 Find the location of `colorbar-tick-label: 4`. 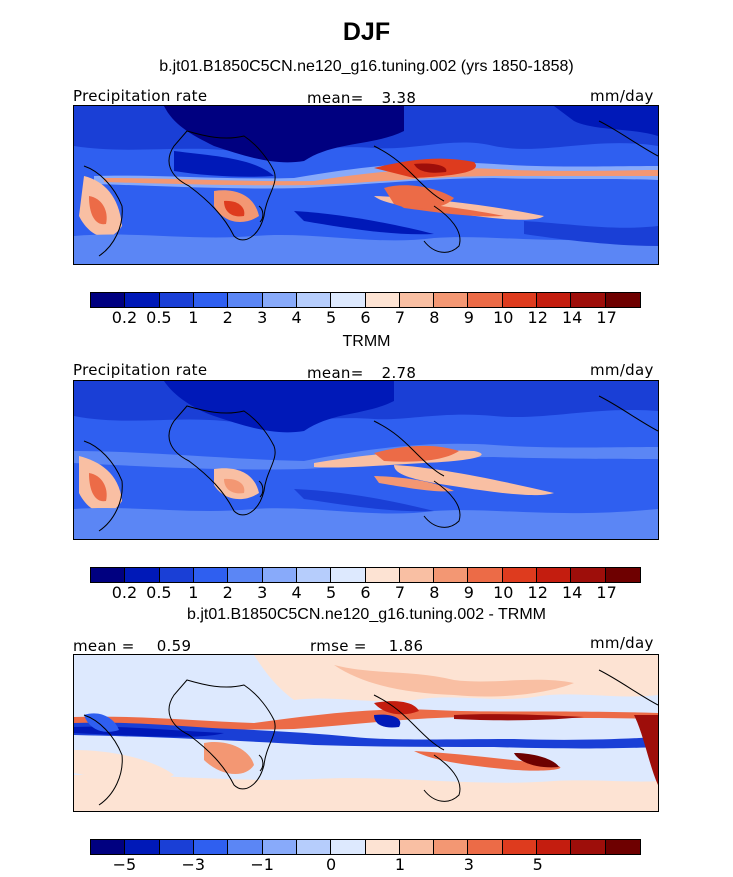

colorbar-tick-label: 4 is located at coordinates (296, 592).